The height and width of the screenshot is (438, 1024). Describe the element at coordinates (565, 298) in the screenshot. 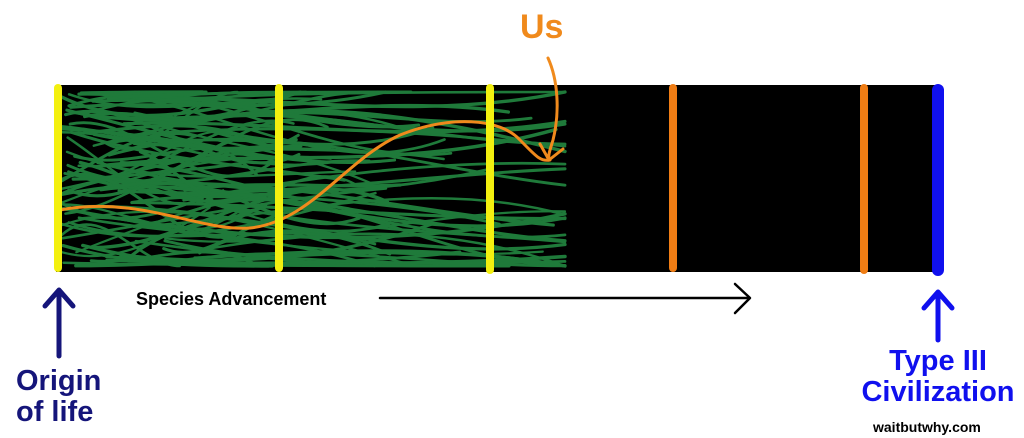

I see `right-arrow-icon` at that location.